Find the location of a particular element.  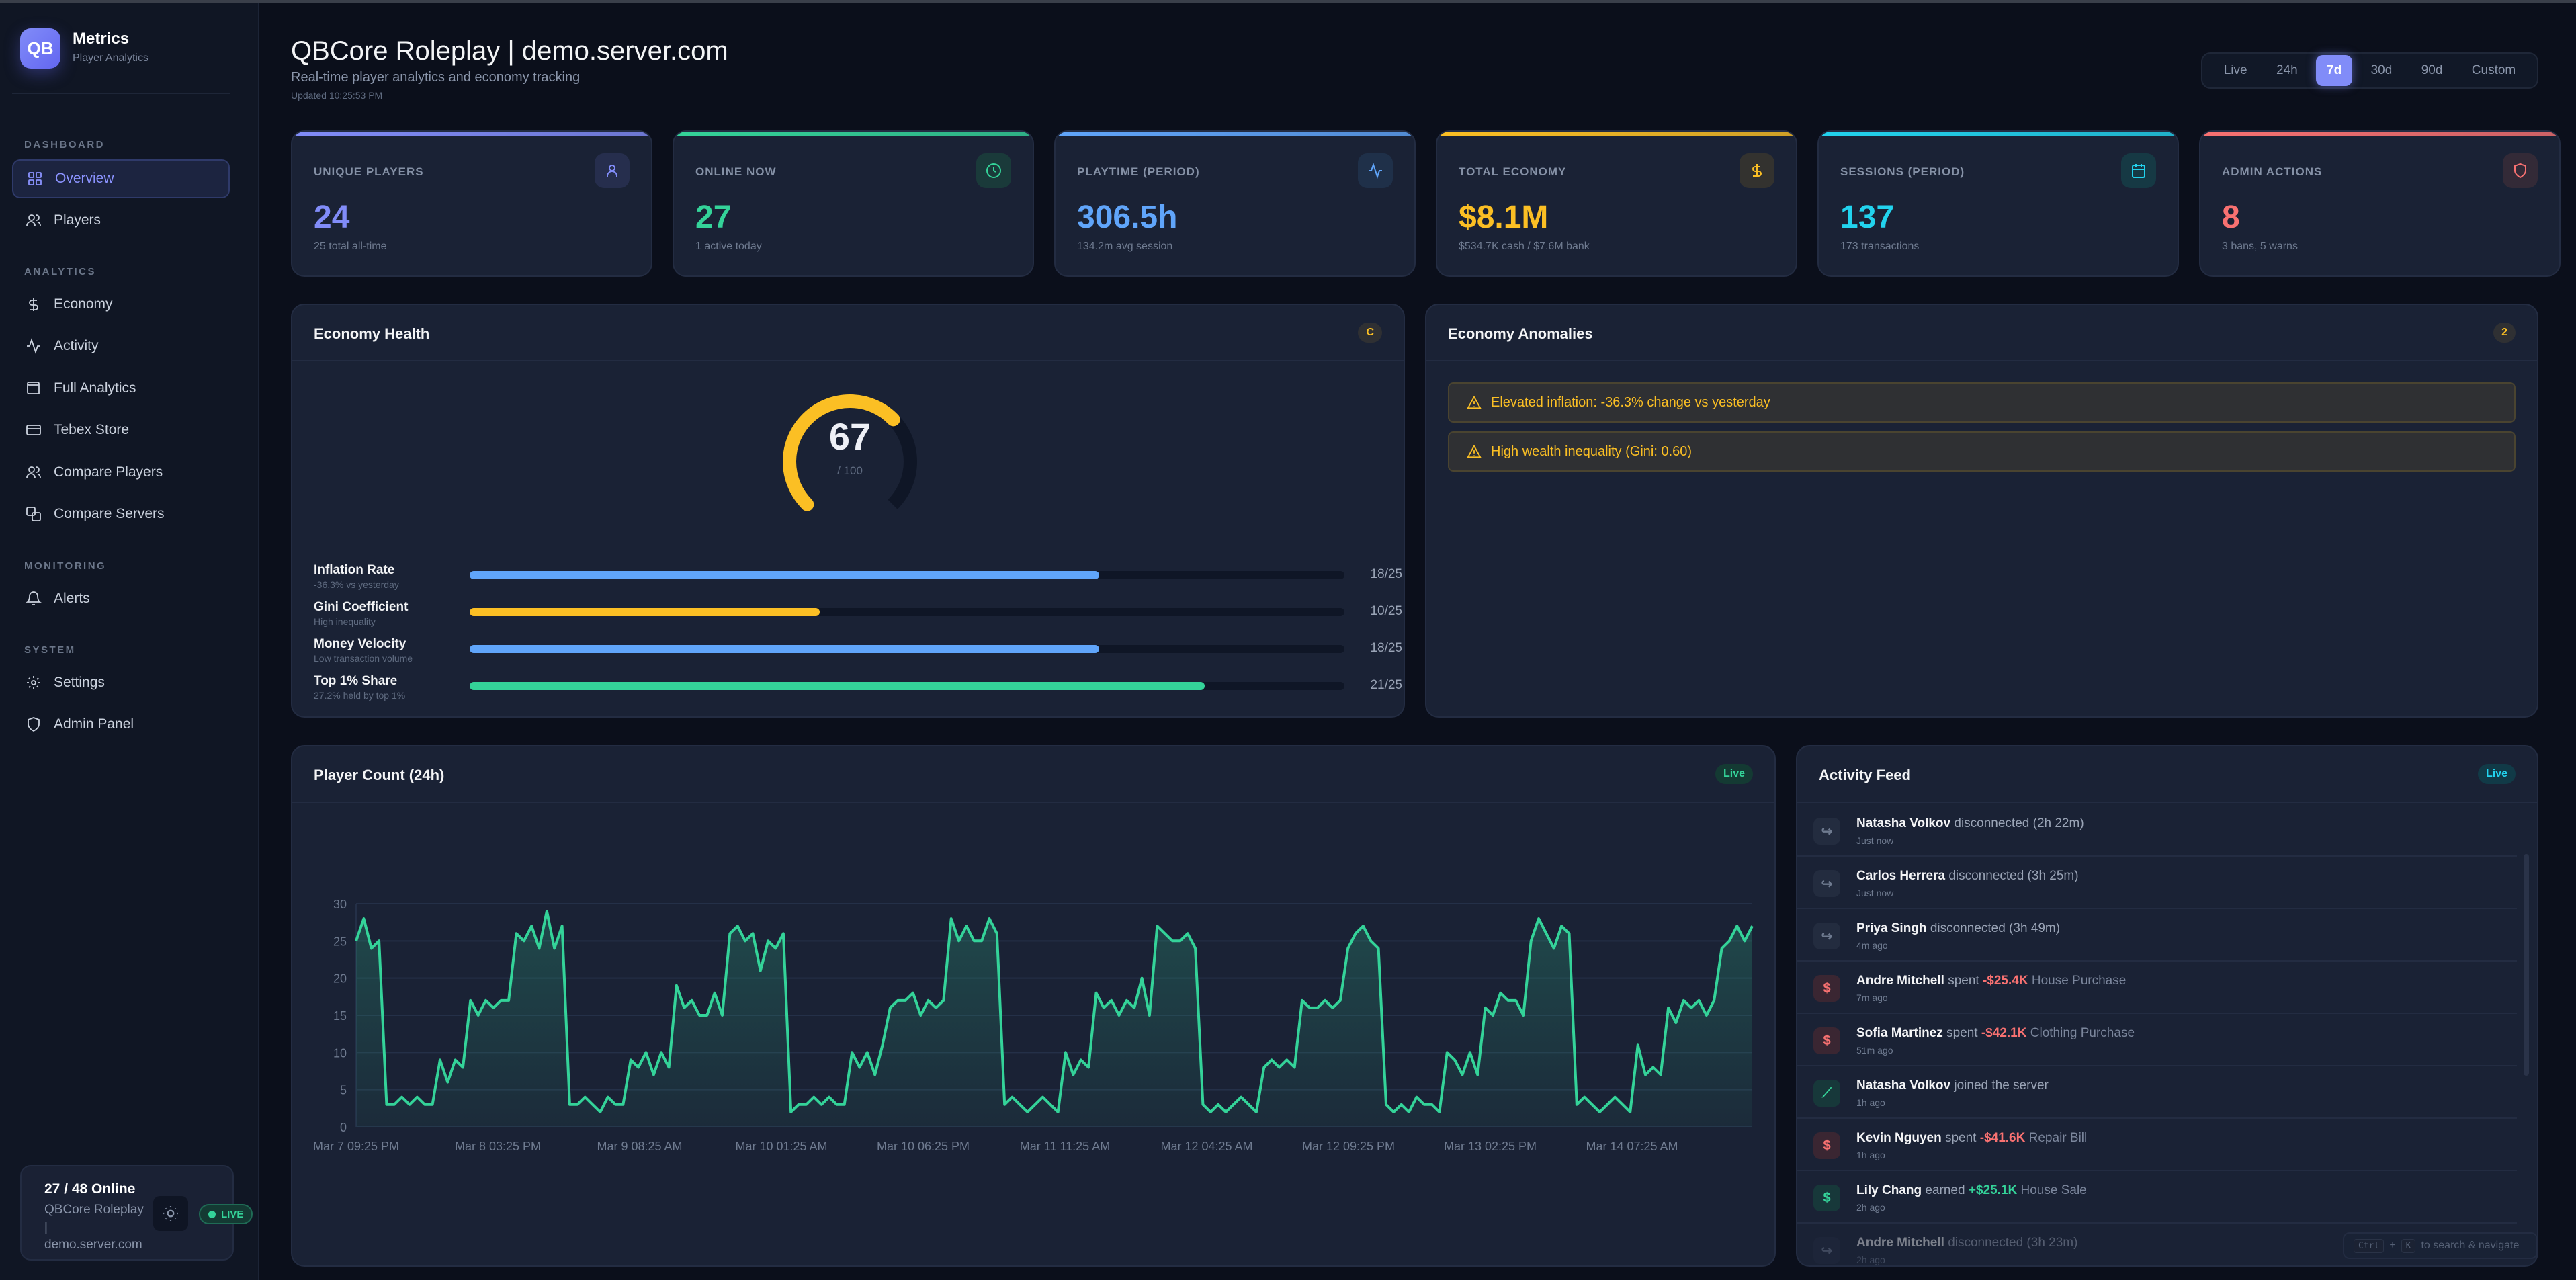

sidebar-item-admin-panel: Admin Panel is located at coordinates (121, 724).